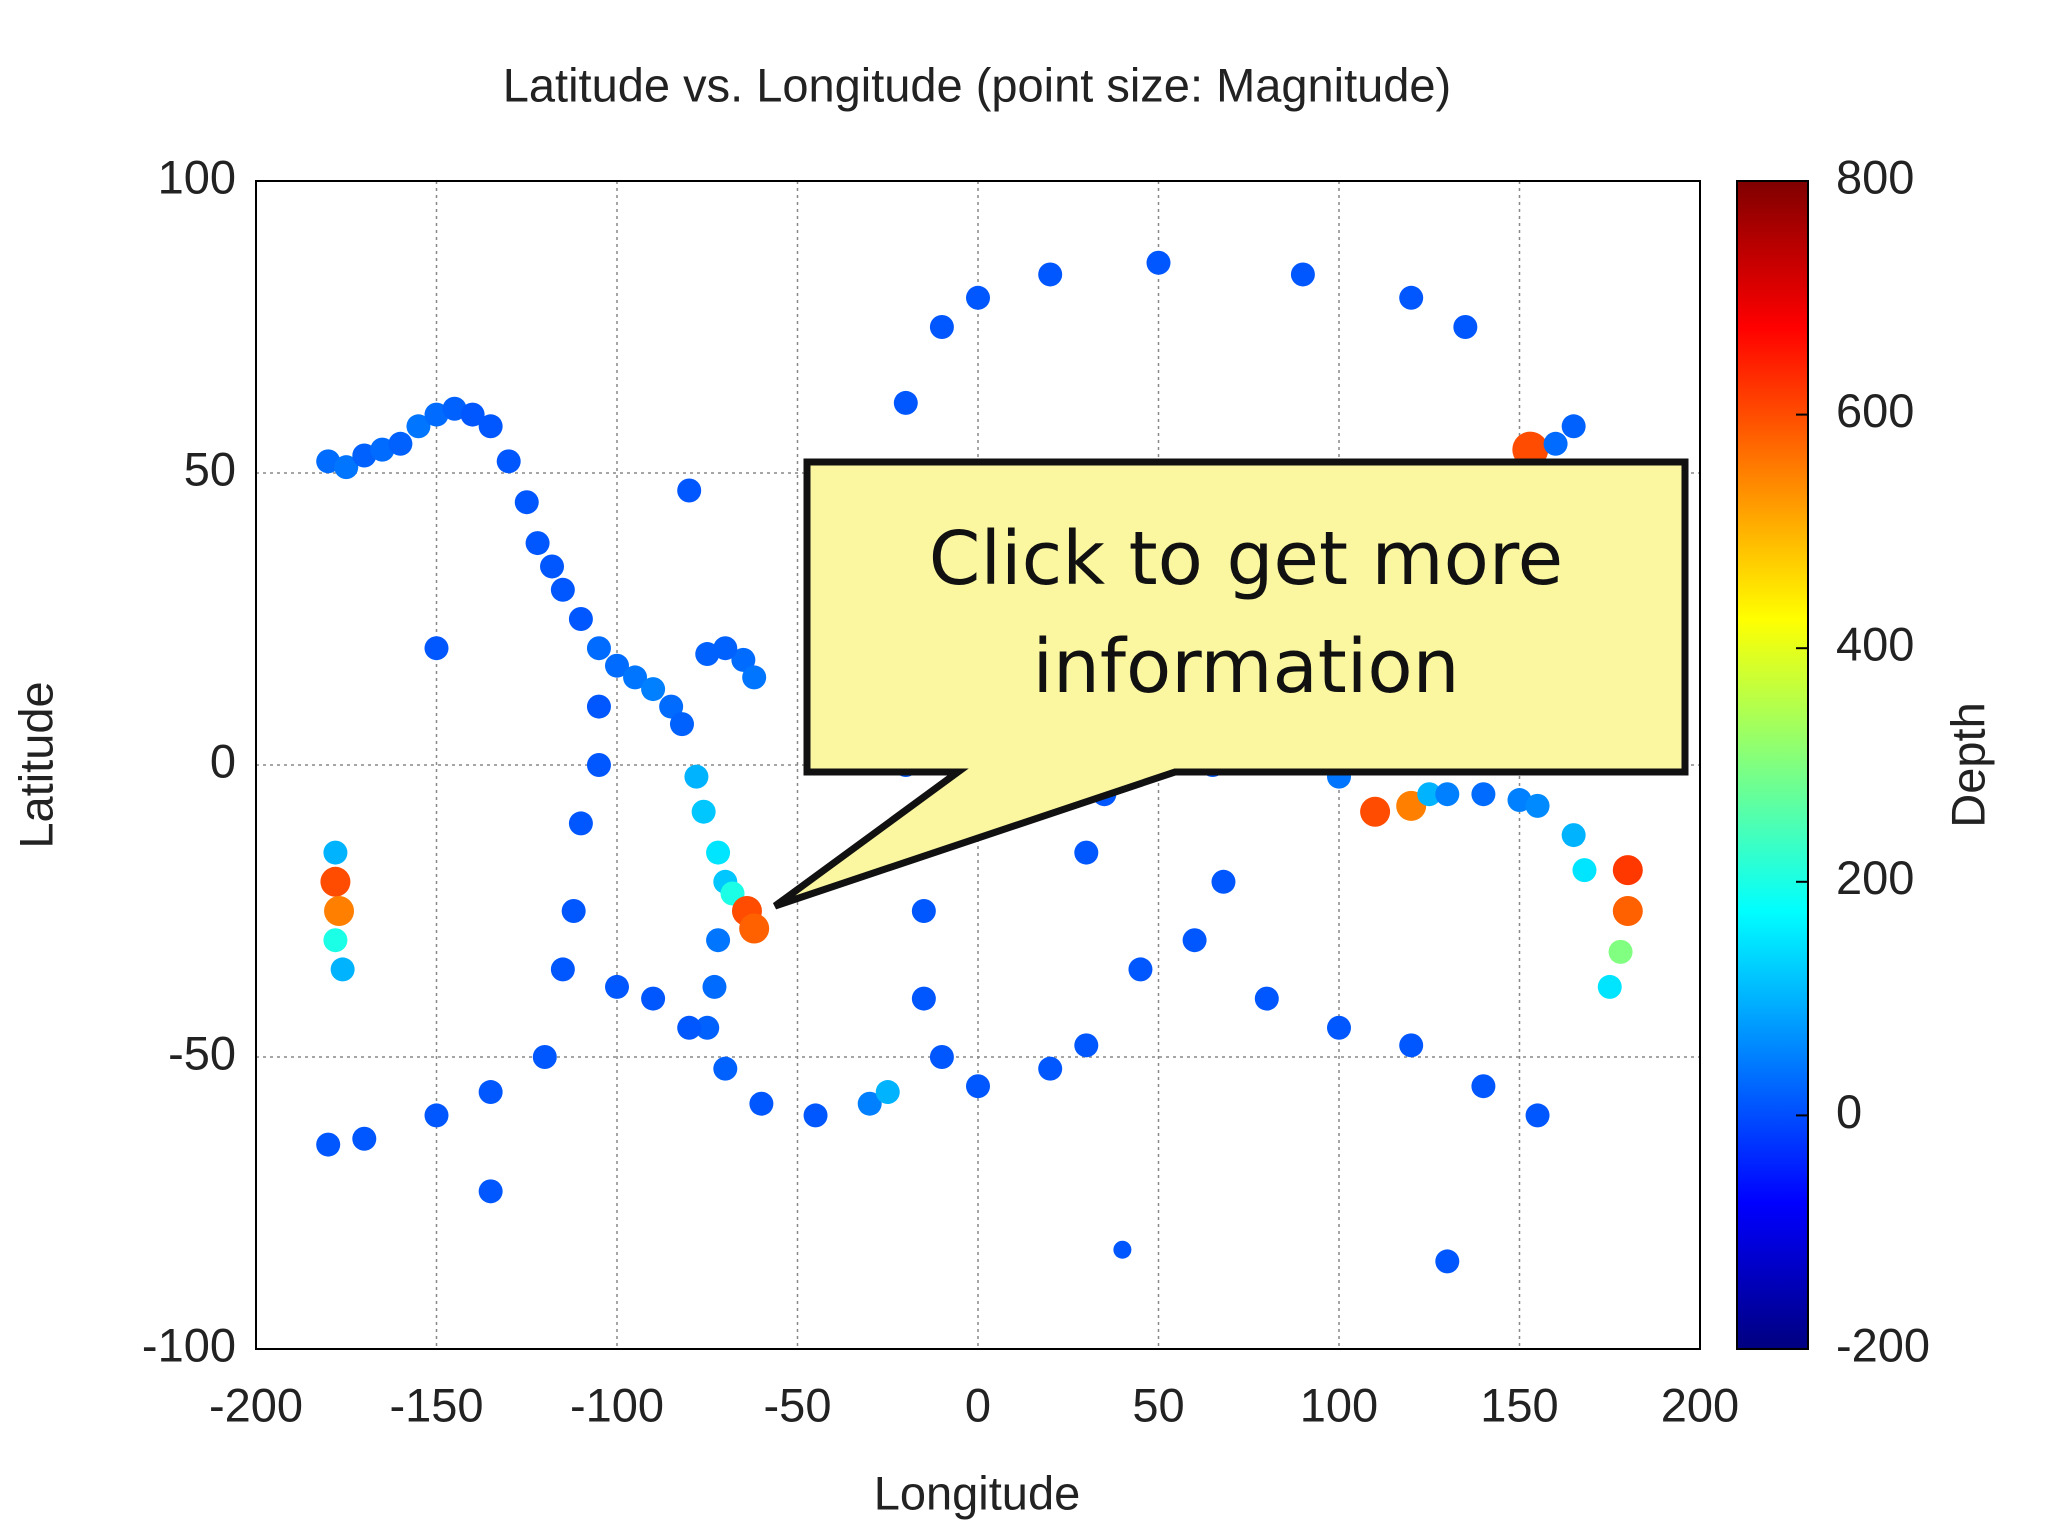 This screenshot has height=1536, width=2048. I want to click on colorbar-tick-label: 800, so click(1875, 176).